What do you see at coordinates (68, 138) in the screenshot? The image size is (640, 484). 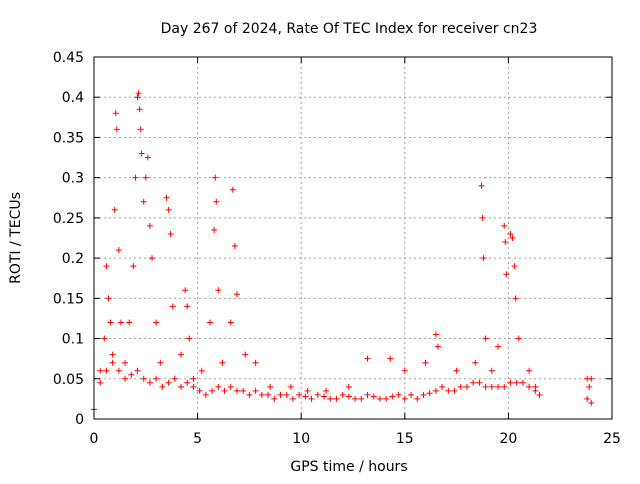 I see `y-tick-label: 0.35` at bounding box center [68, 138].